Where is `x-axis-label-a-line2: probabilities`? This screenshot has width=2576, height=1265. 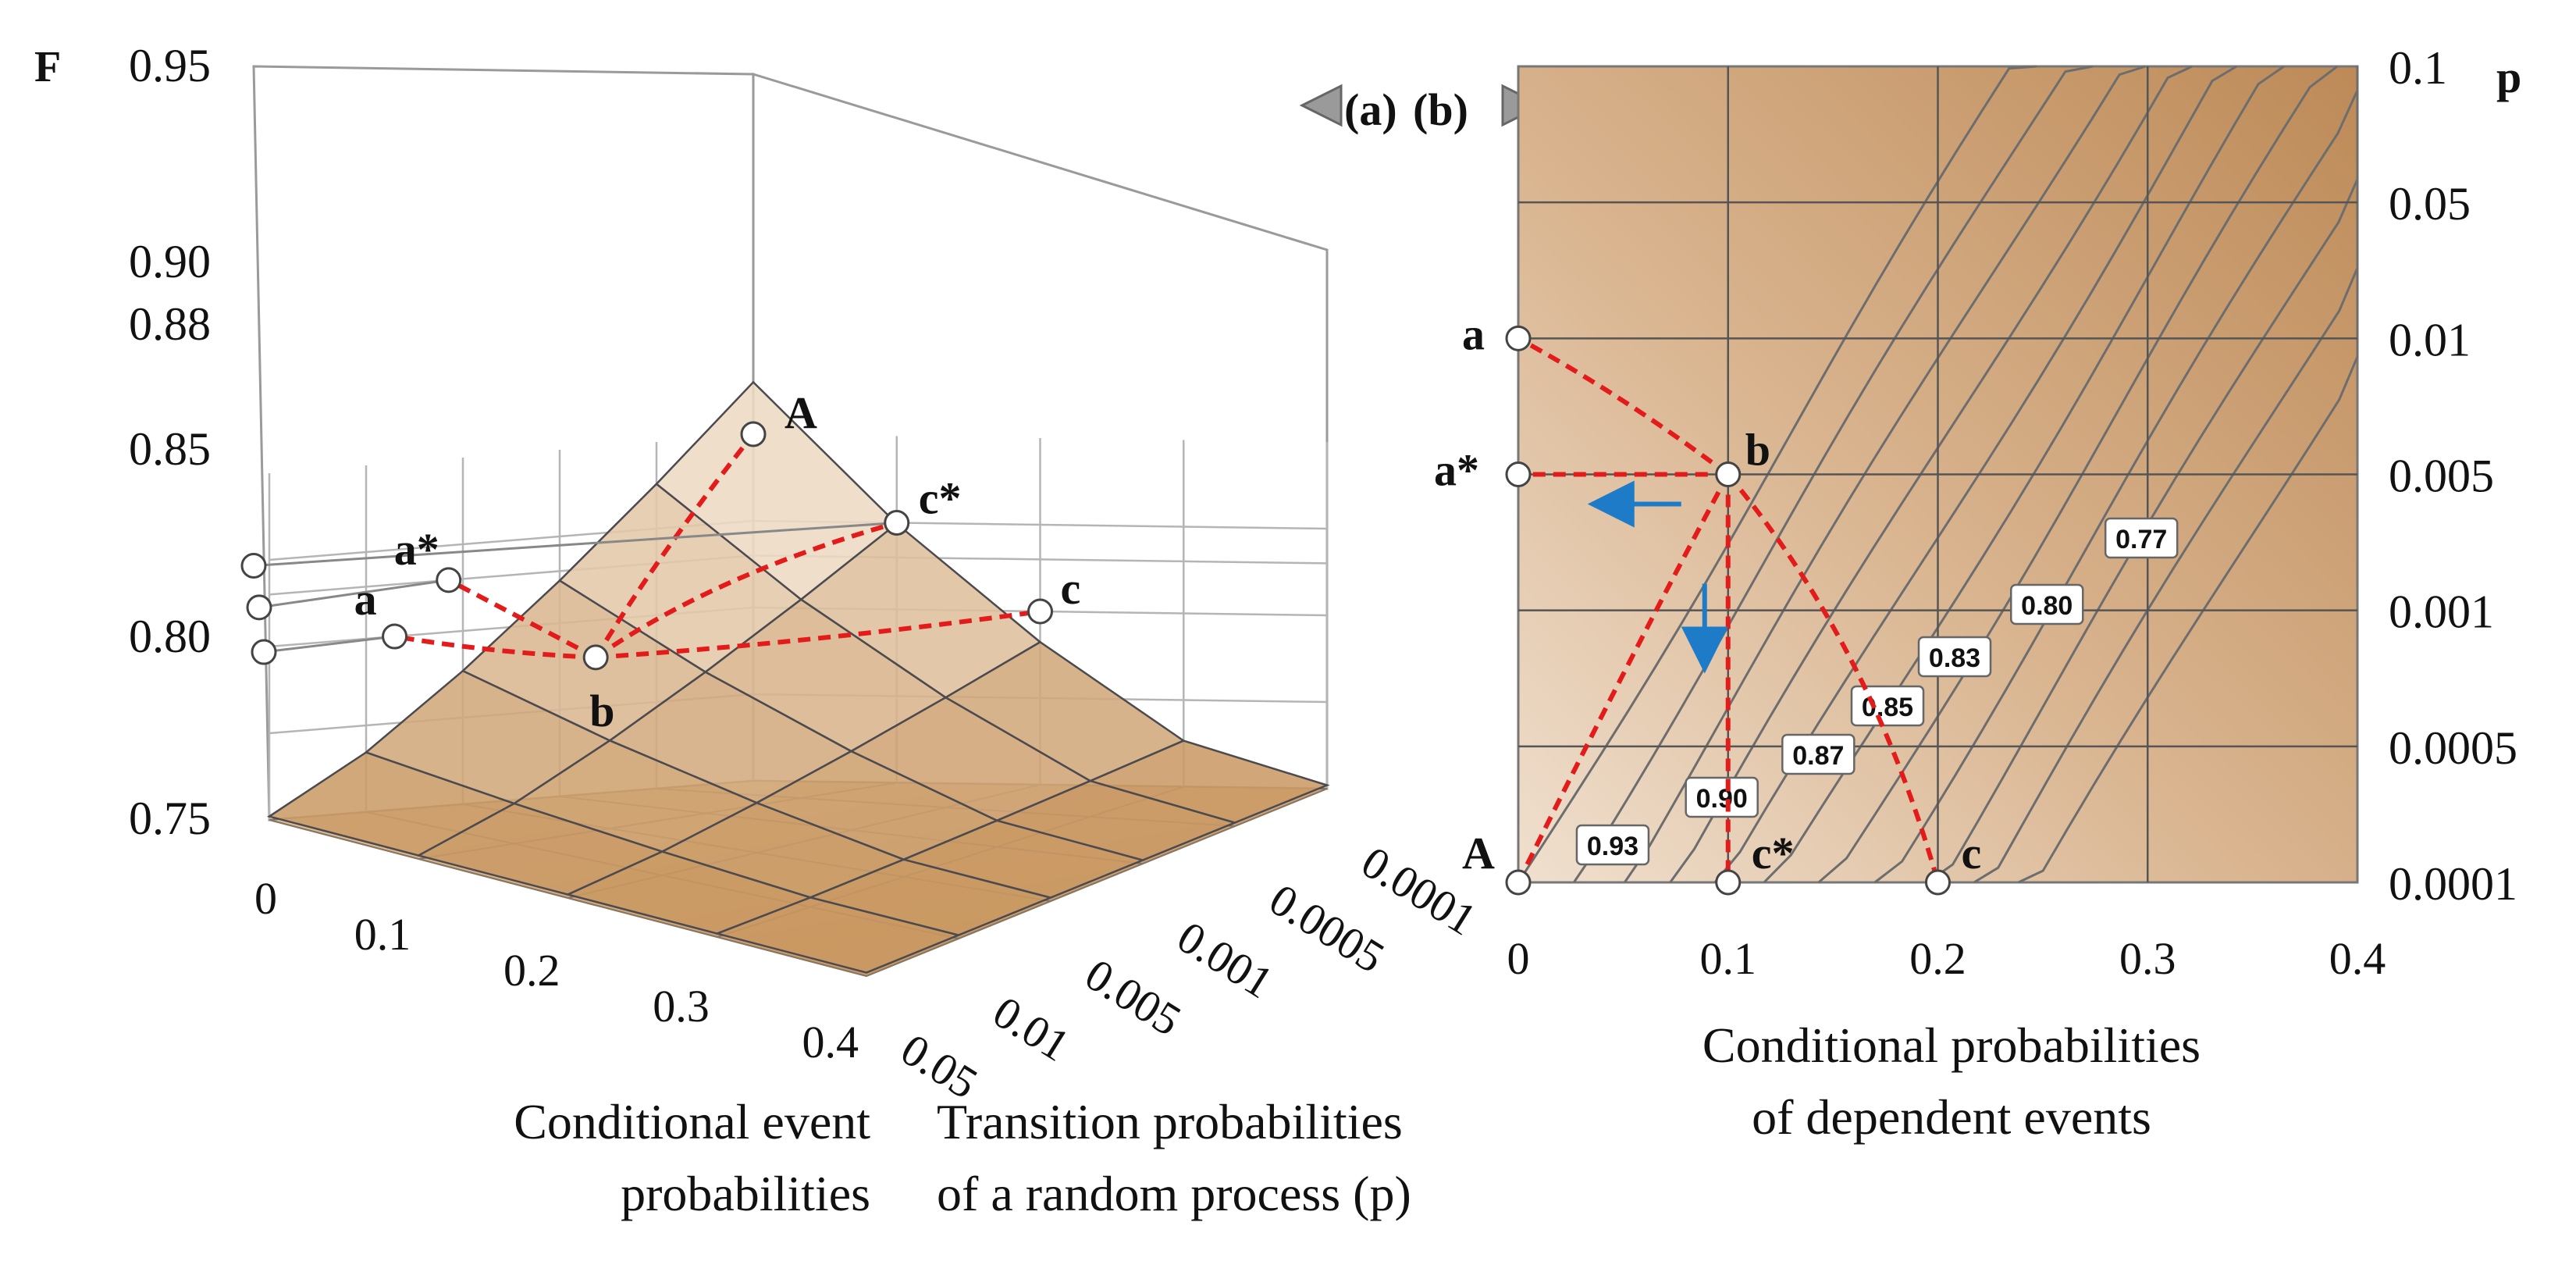
x-axis-label-a-line2: probabilities is located at coordinates (745, 1193).